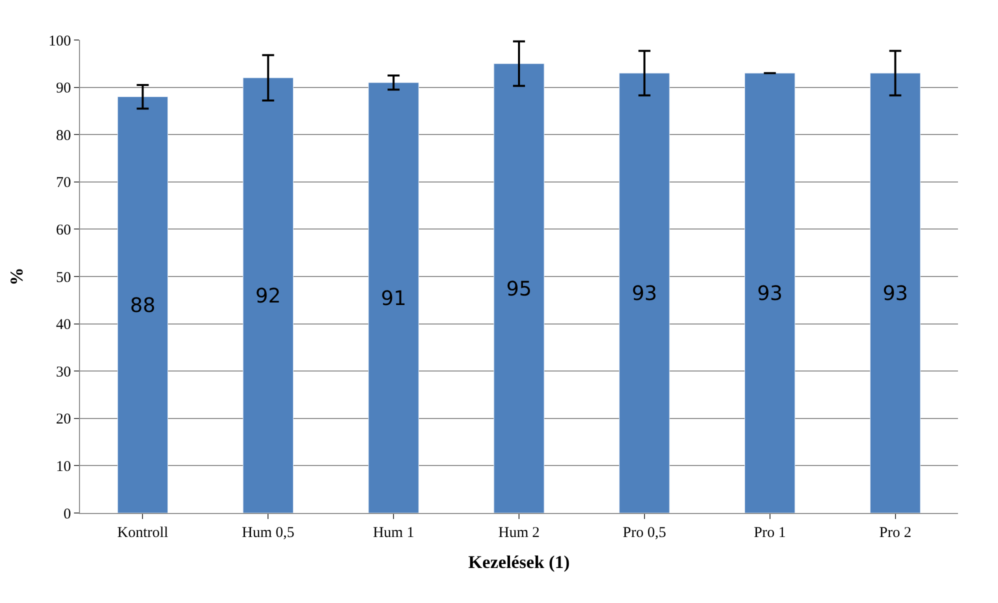 This screenshot has height=603, width=998. I want to click on y-tick-label: 40, so click(63, 325).